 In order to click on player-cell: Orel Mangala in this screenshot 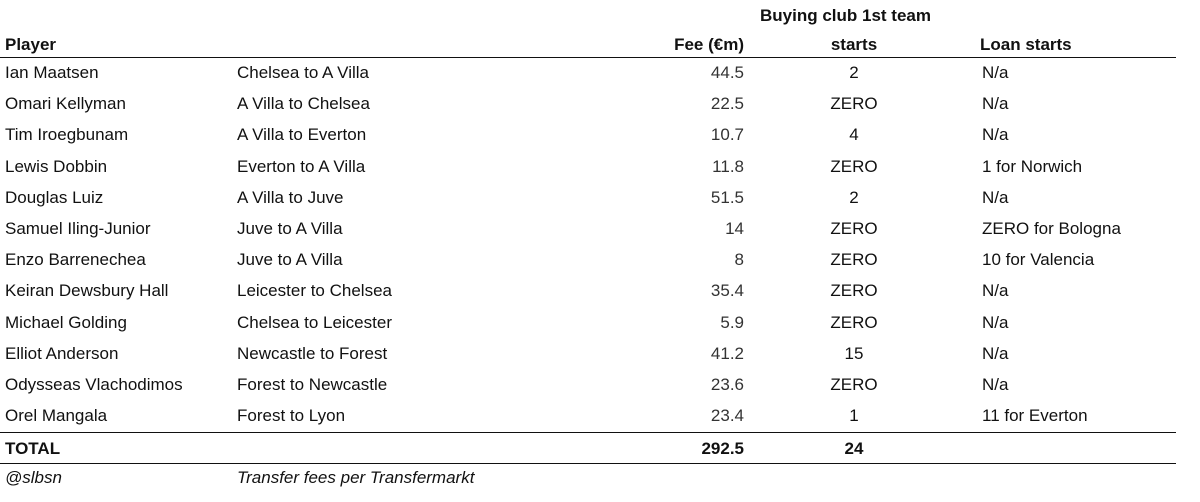, I will do `click(56, 416)`.